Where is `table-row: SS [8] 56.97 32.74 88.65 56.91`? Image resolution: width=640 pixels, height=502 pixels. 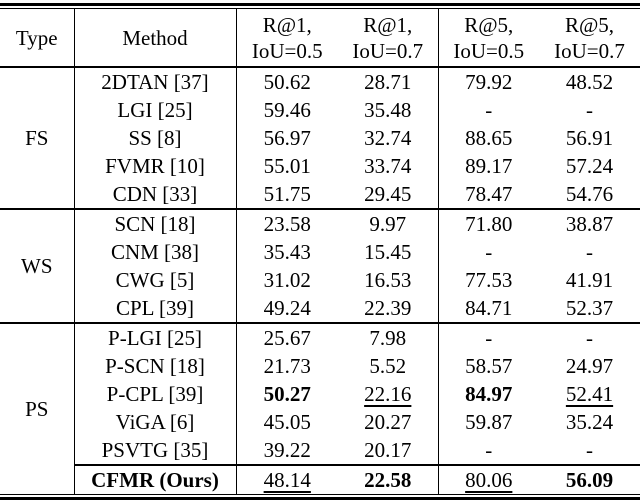
table-row: SS [8] 56.97 32.74 88.65 56.91 is located at coordinates (320, 138).